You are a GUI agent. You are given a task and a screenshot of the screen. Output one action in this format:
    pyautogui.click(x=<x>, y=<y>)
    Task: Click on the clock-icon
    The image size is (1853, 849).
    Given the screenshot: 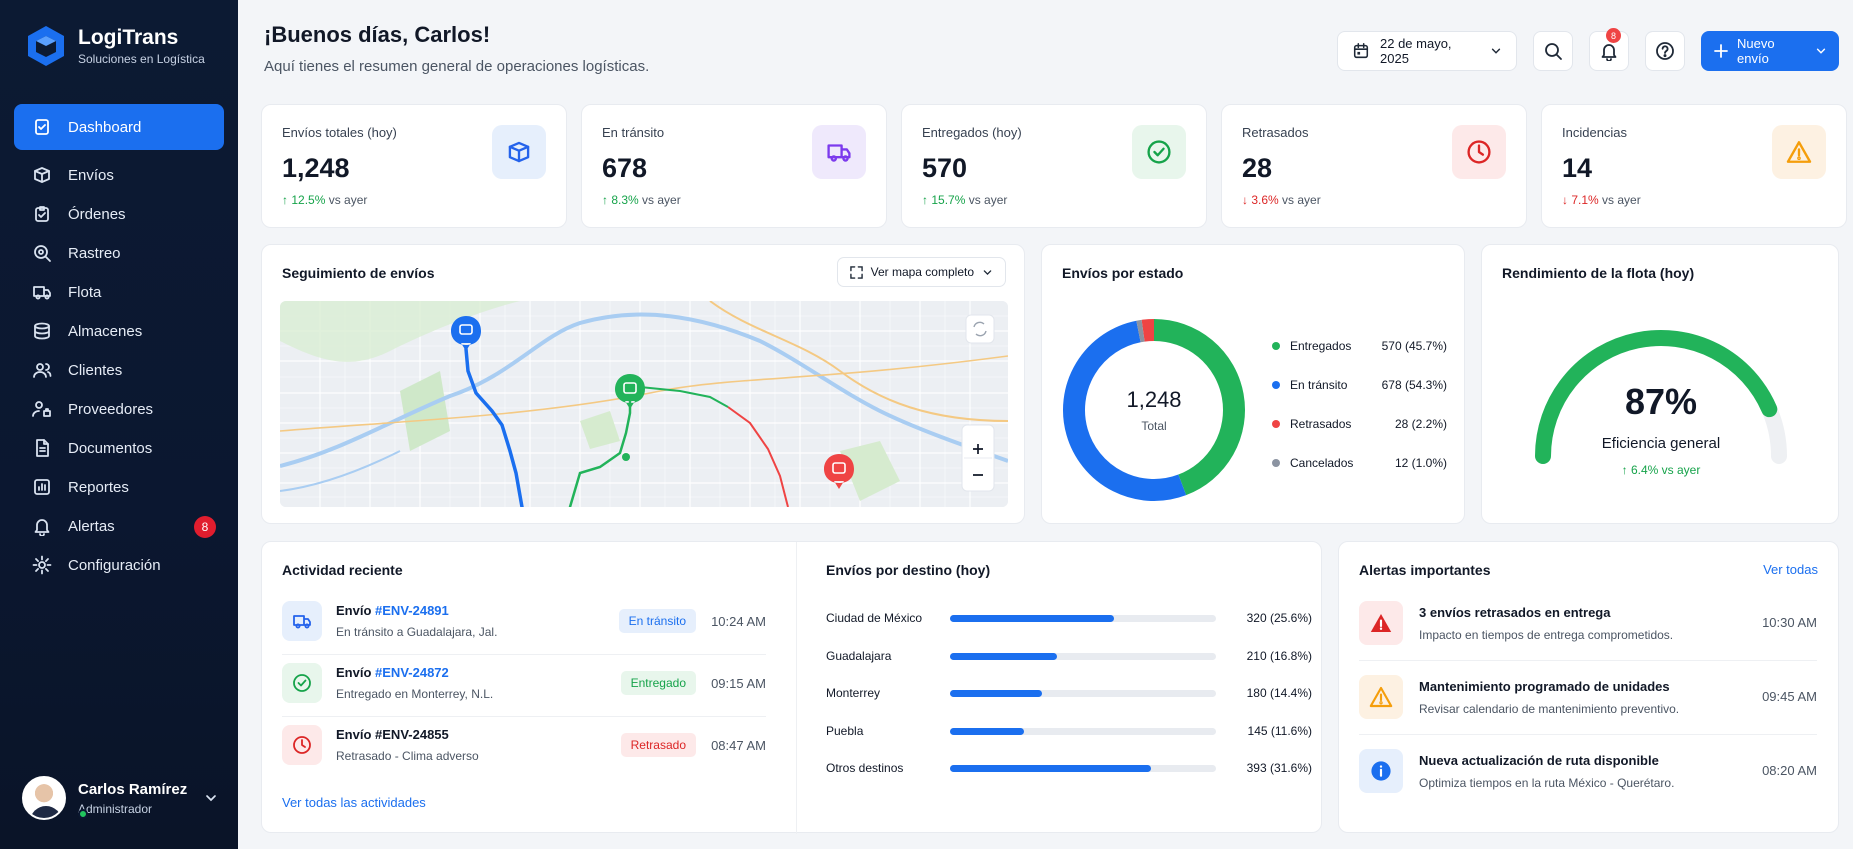 What is the action you would take?
    pyautogui.click(x=1479, y=152)
    